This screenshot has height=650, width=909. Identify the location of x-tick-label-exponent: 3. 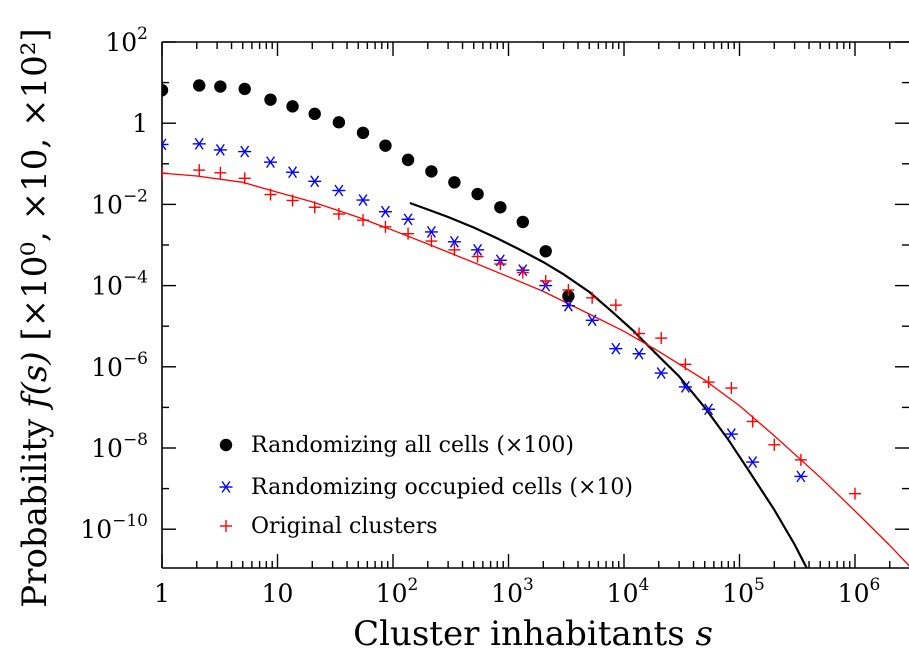
(528, 585).